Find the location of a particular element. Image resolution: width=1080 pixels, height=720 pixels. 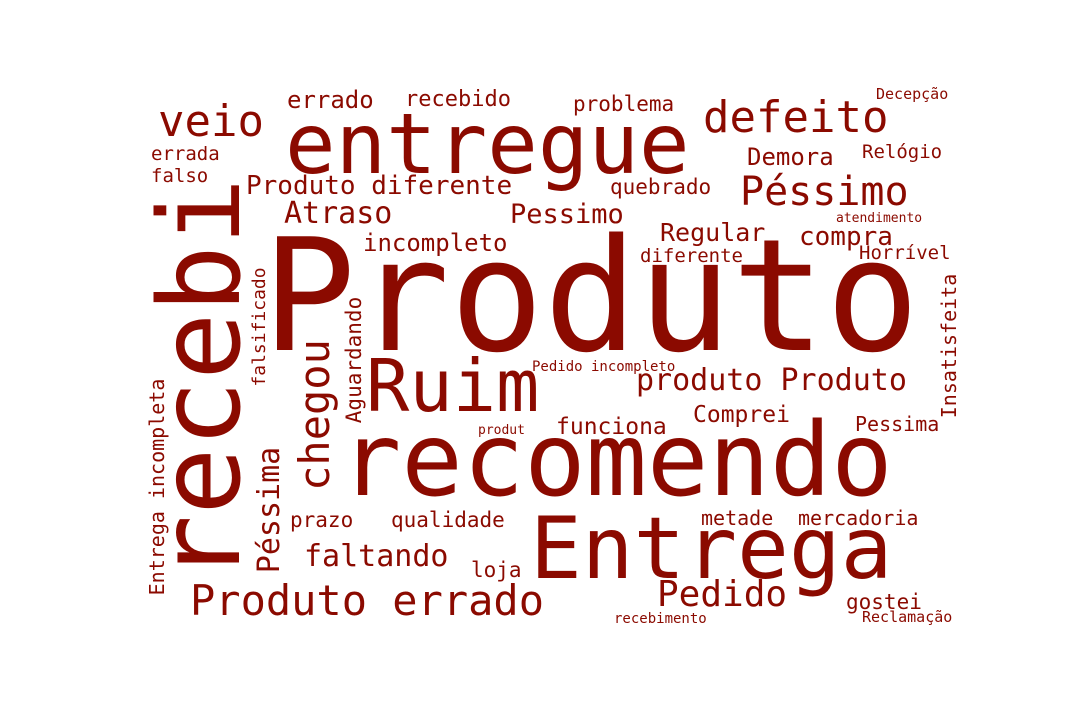

word-problema-23: problema is located at coordinates (624, 104).